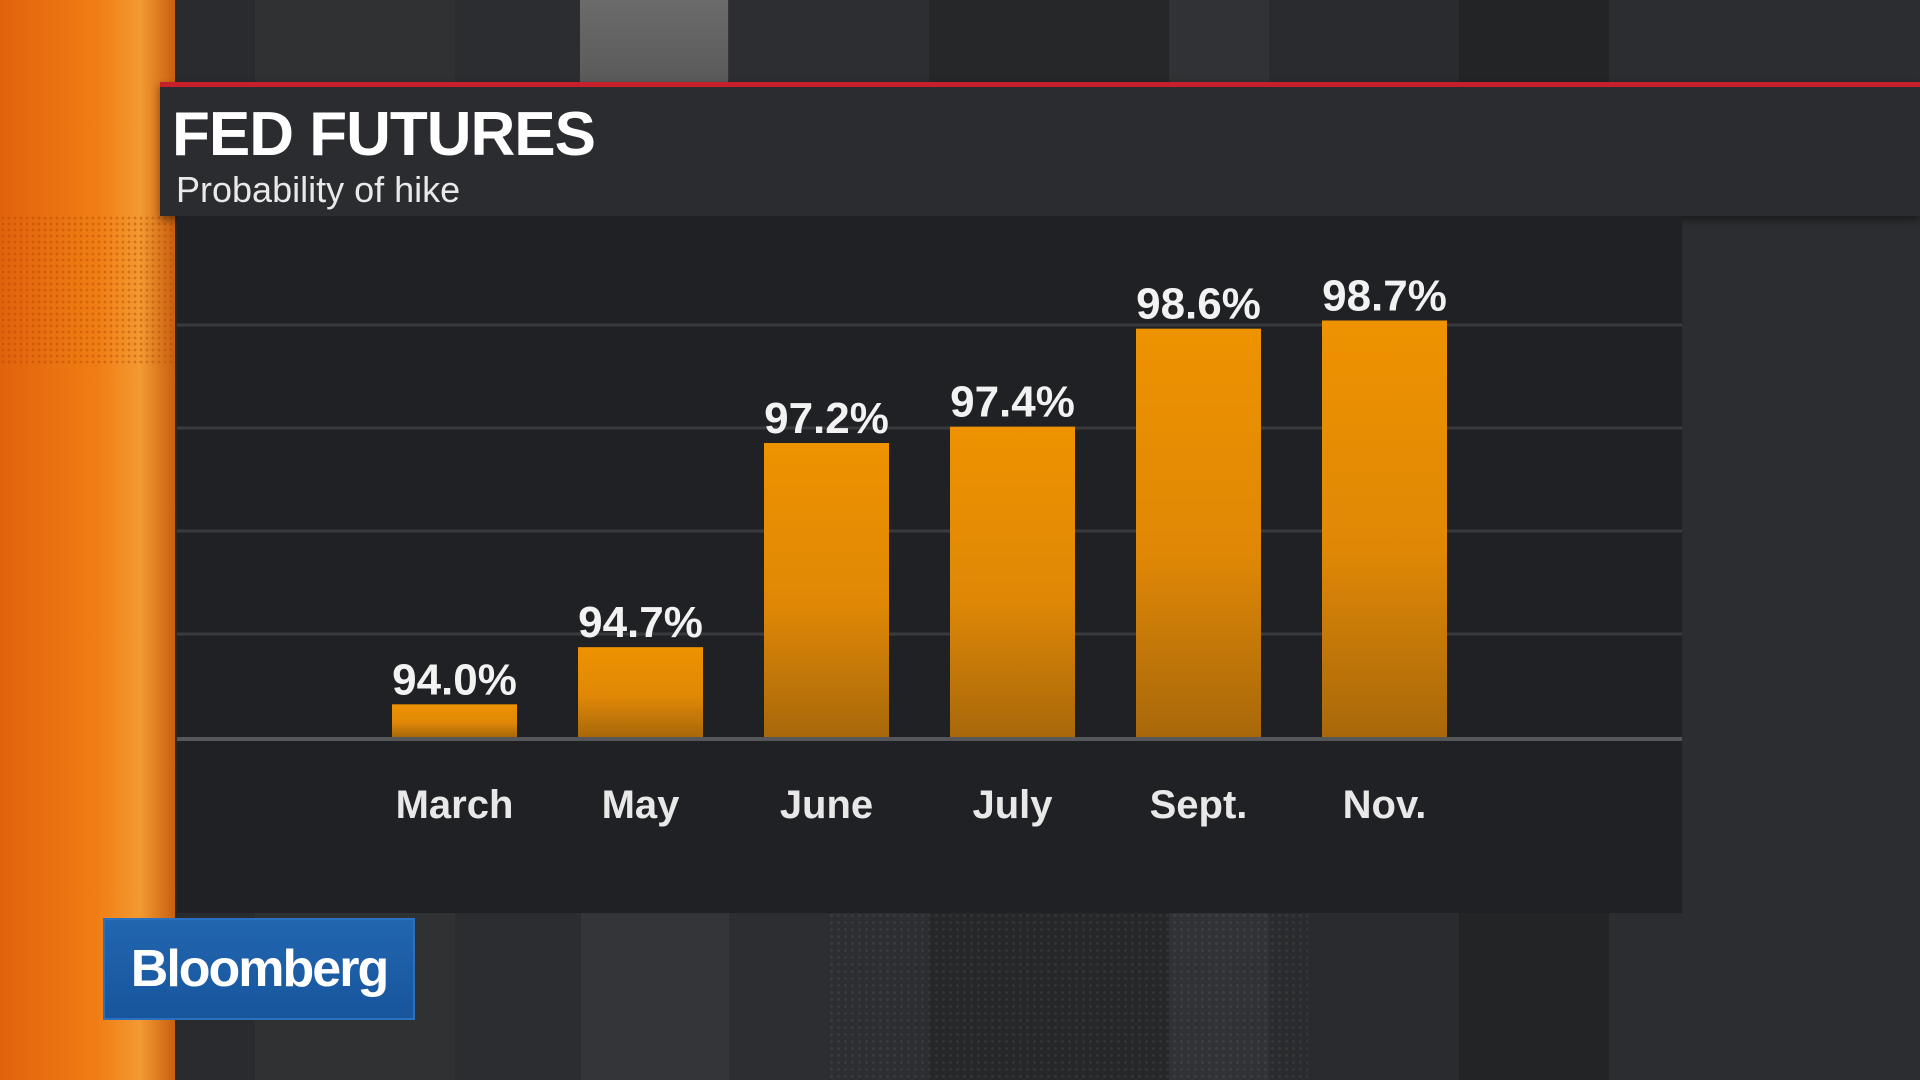 This screenshot has width=1920, height=1080. What do you see at coordinates (1384, 296) in the screenshot?
I see `data-label: 98.7%` at bounding box center [1384, 296].